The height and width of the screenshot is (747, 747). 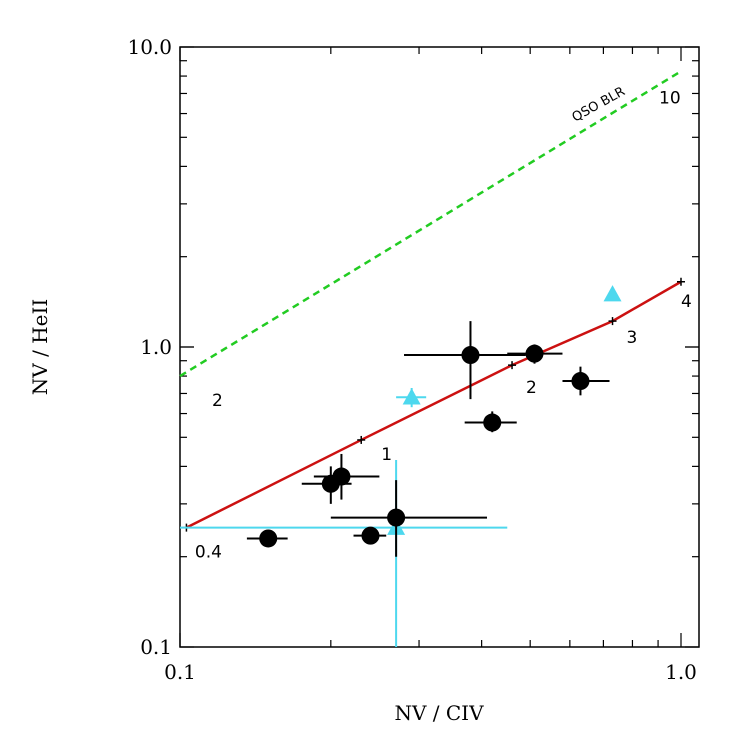 I want to click on model-point-label: 3, so click(x=632, y=338).